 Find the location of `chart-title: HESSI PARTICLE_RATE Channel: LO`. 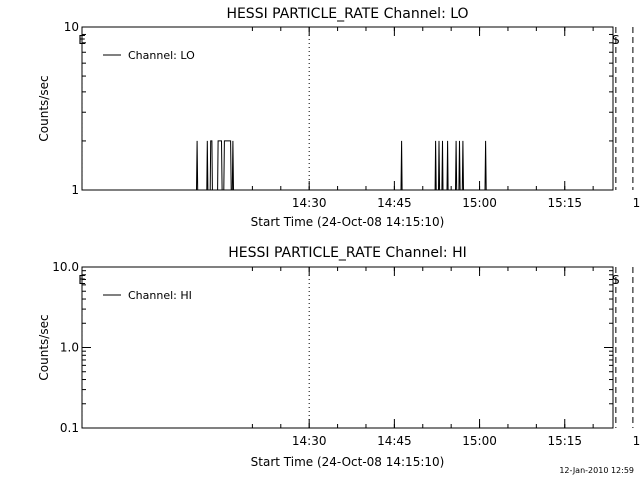

chart-title: HESSI PARTICLE_RATE Channel: LO is located at coordinates (347, 14).